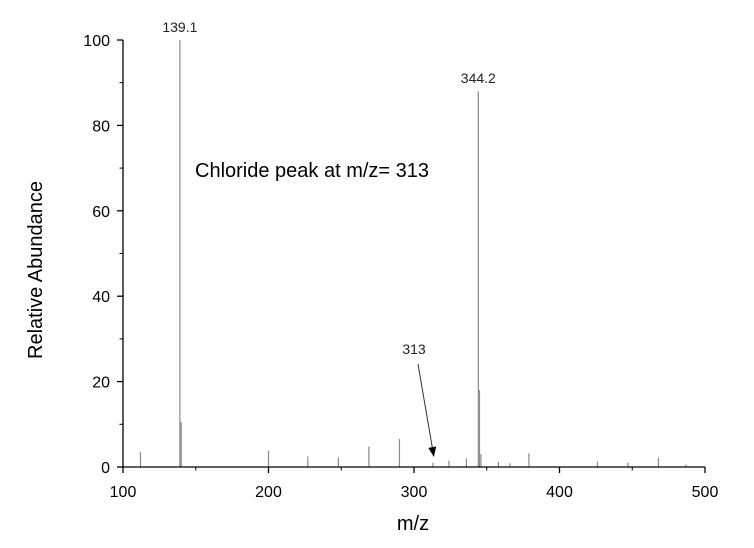  What do you see at coordinates (414, 349) in the screenshot?
I see `chloride-arrow-label: 313` at bounding box center [414, 349].